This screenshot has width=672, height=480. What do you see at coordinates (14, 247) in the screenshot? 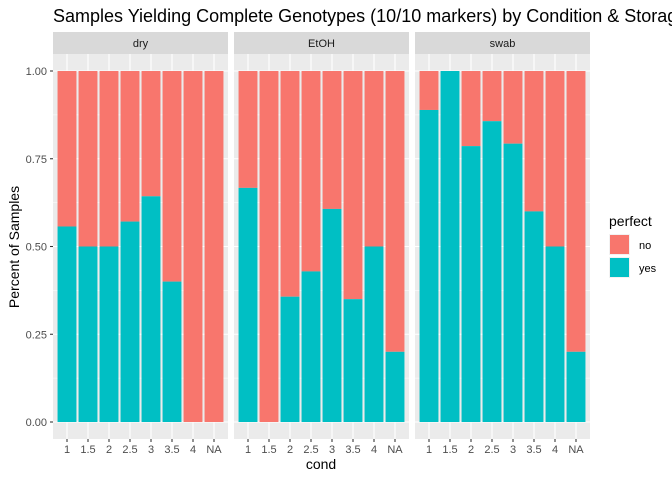
I see `y-axis-title: Percent of Samples` at bounding box center [14, 247].